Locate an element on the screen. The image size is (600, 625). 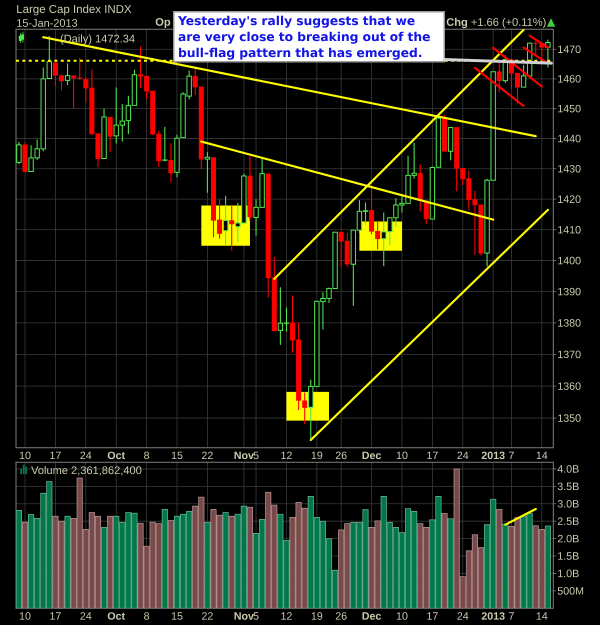
series-label: (Daily) 1472.34 is located at coordinates (97, 39).